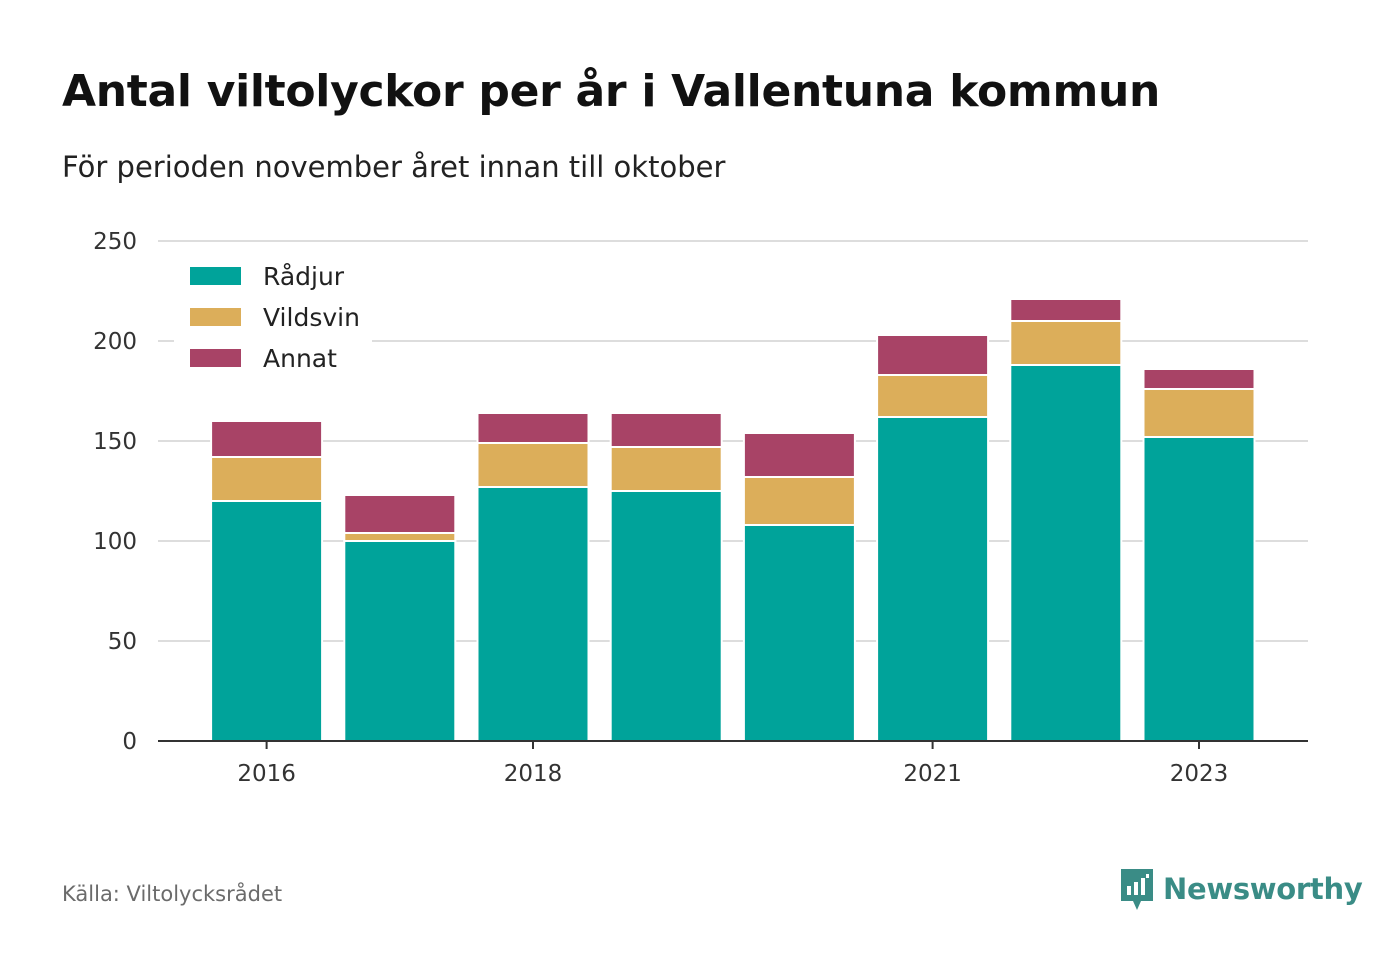 Image resolution: width=1400 pixels, height=973 pixels. What do you see at coordinates (932, 774) in the screenshot?
I see `x-tick-label: 2021` at bounding box center [932, 774].